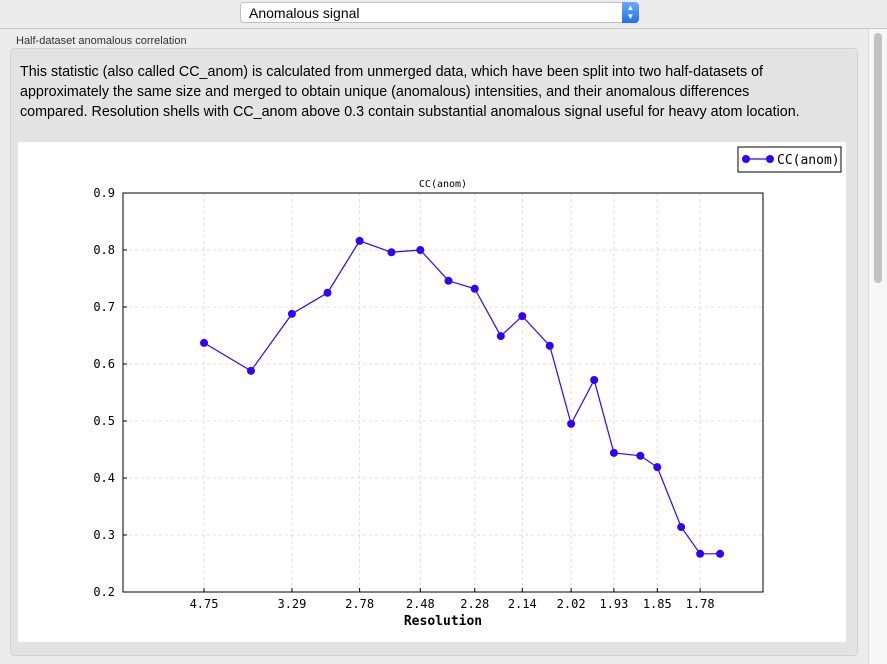 The height and width of the screenshot is (664, 887). Describe the element at coordinates (877, 346) in the screenshot. I see `scrollbar` at that location.